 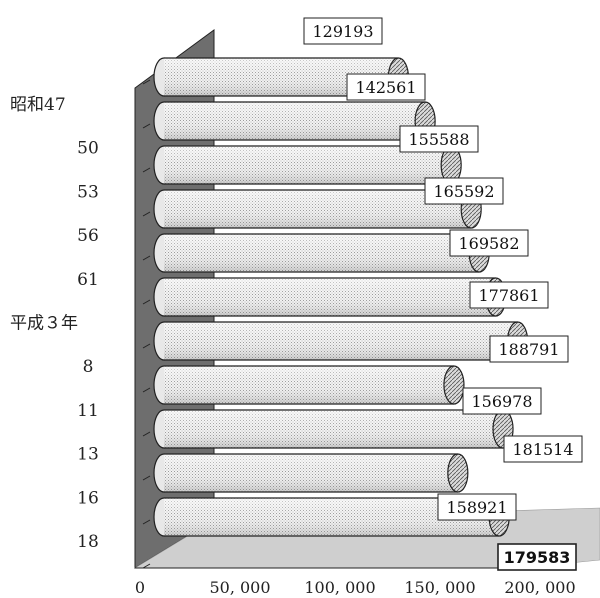 What do you see at coordinates (88, 192) in the screenshot?
I see `category-label: 53` at bounding box center [88, 192].